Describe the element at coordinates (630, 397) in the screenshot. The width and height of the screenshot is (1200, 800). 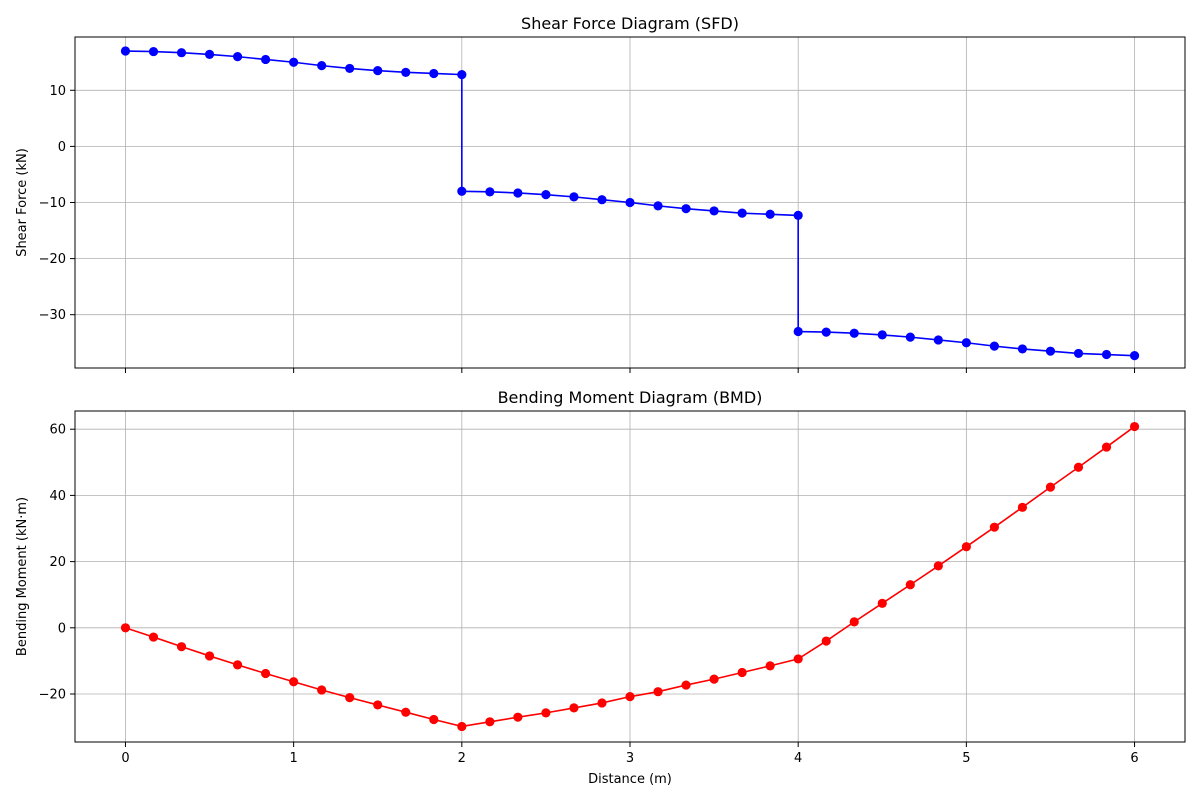
I see `chart-title: Bending Moment Diagram (BMD)` at that location.